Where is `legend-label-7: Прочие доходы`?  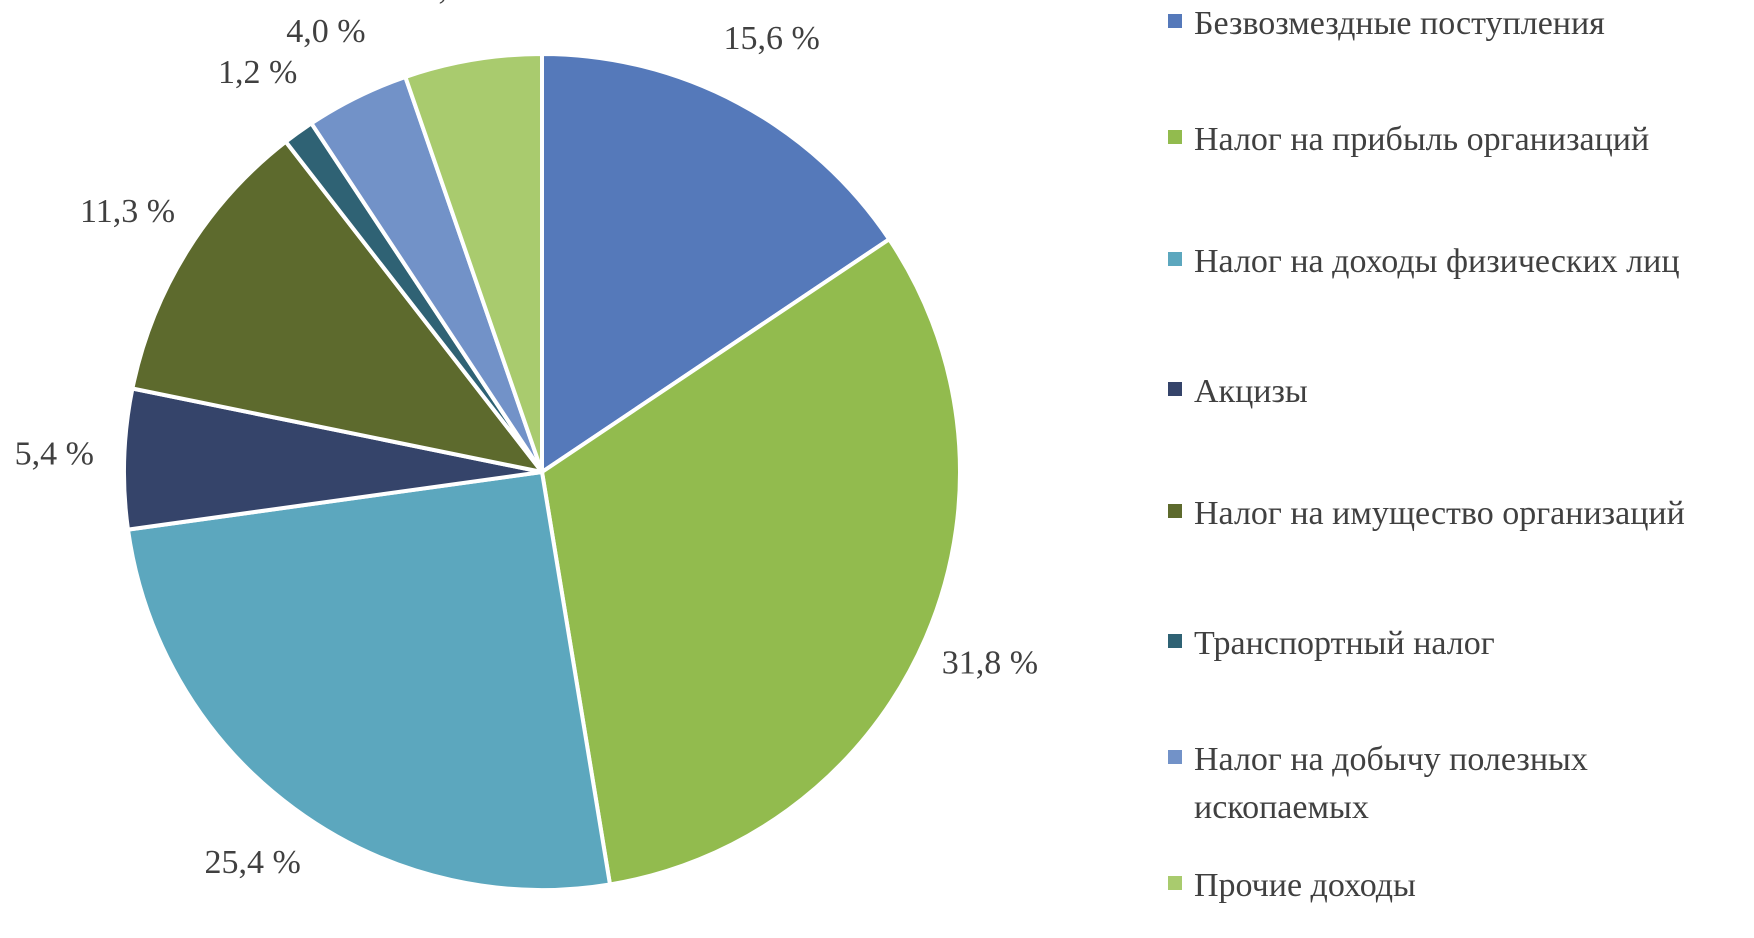
legend-label-7: Прочие доходы is located at coordinates (1305, 885).